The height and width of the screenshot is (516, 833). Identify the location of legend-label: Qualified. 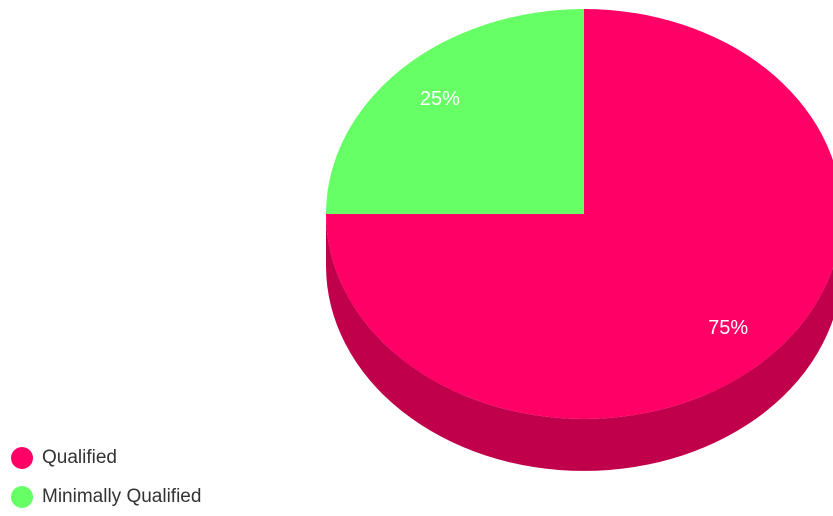
(79, 457).